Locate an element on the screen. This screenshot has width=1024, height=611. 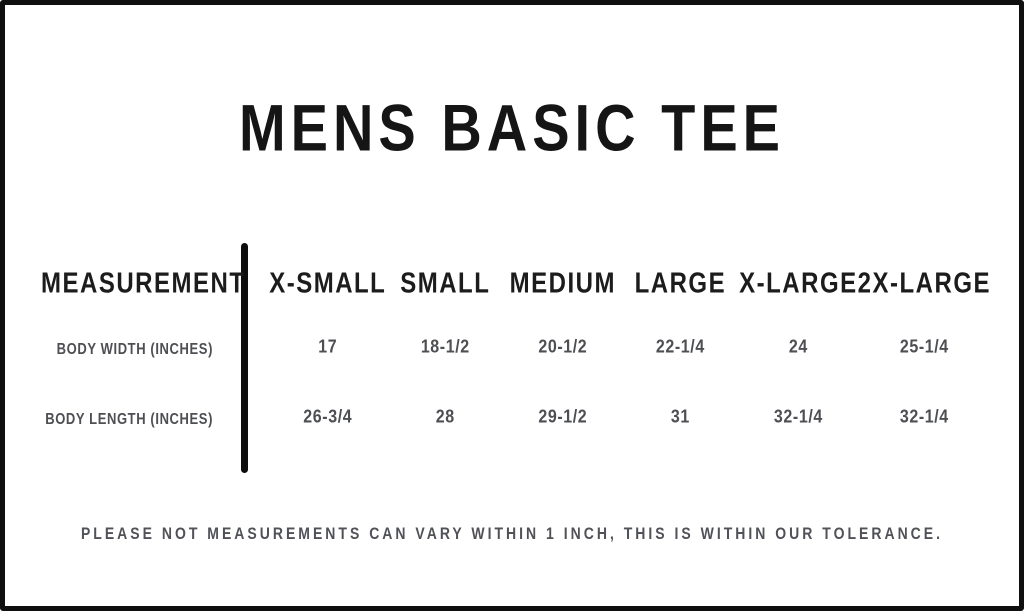
cell-body-length-medium: 29-1/2 is located at coordinates (563, 417).